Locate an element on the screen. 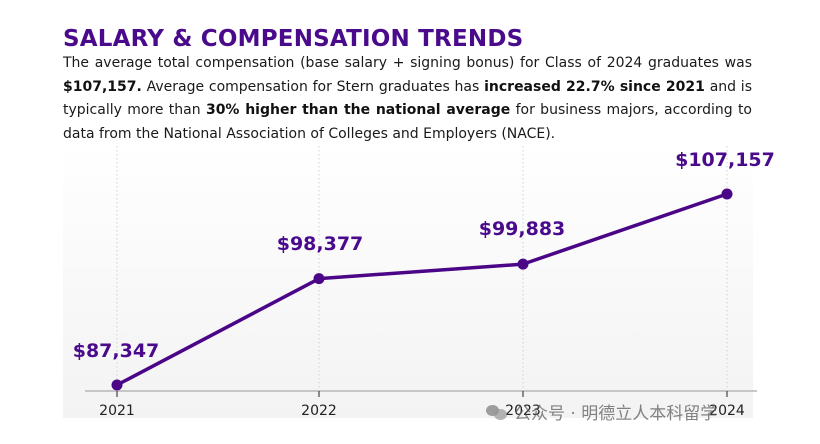 The image size is (820, 444). data-point-2024 is located at coordinates (727, 194).